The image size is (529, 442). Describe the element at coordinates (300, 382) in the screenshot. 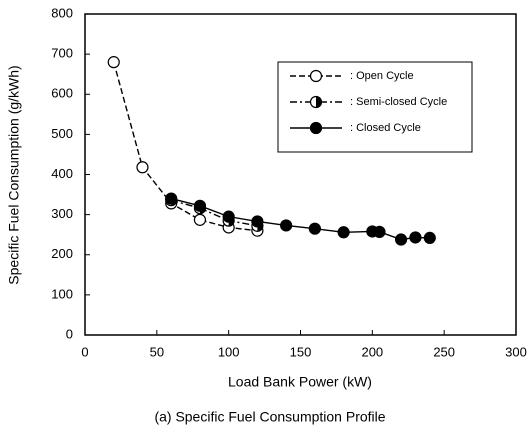

I see `x-axis-label: Load Bank Power (kW)` at that location.